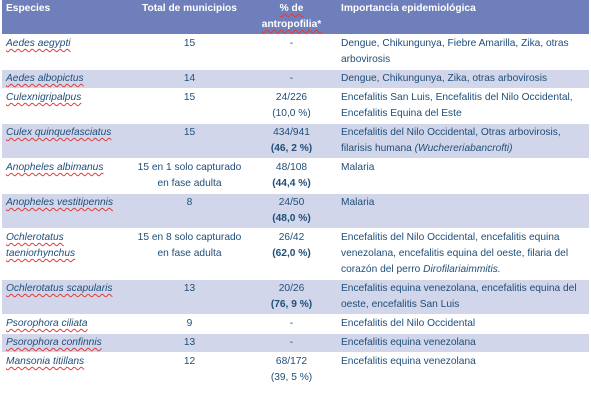  What do you see at coordinates (189, 361) in the screenshot?
I see `municipalities-line: 12` at bounding box center [189, 361].